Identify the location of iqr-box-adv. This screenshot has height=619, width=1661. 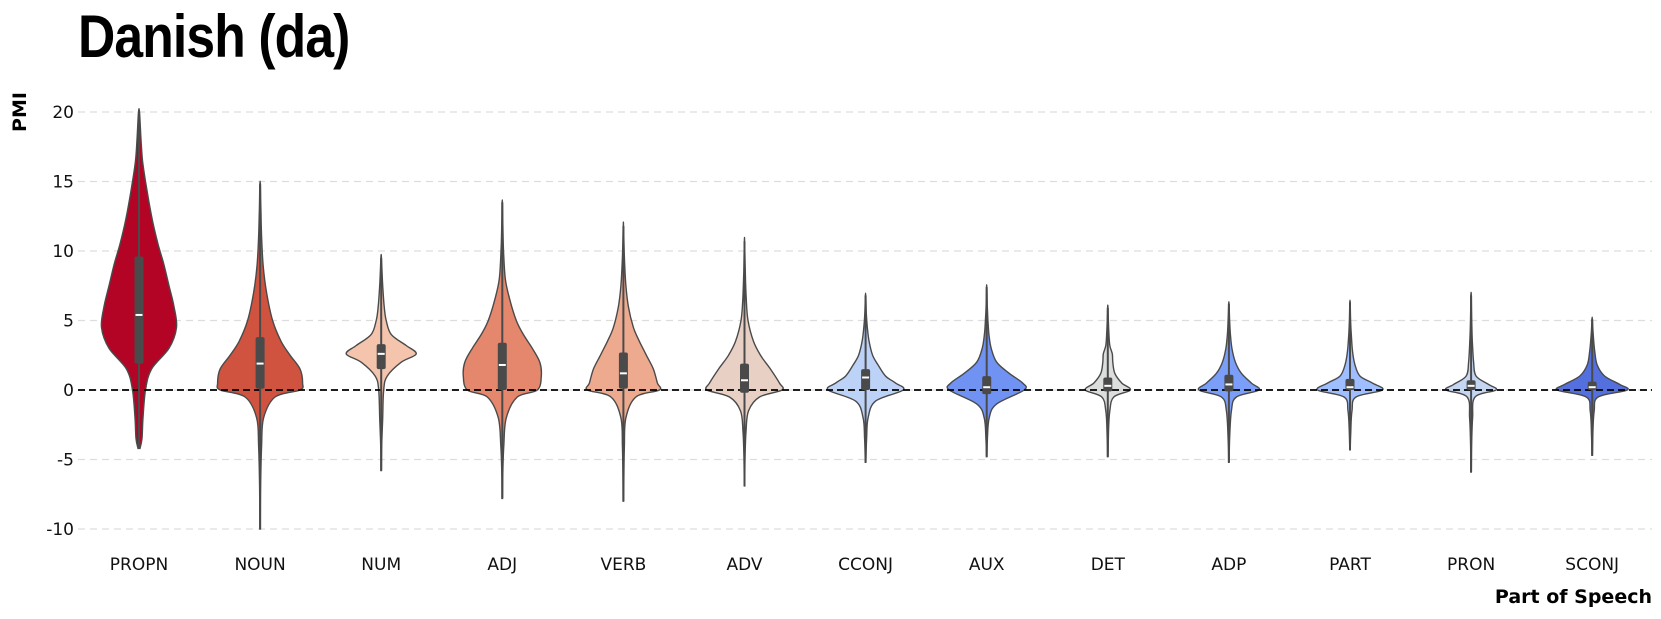
(744, 378).